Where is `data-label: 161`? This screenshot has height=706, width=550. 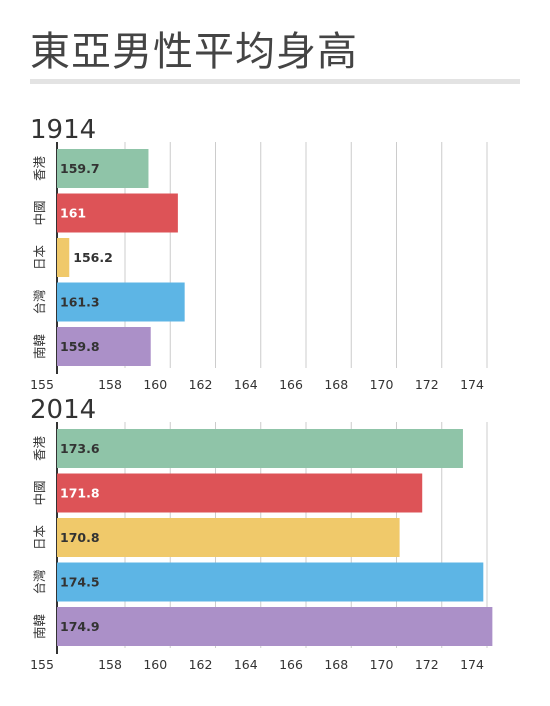
data-label: 161 is located at coordinates (73, 213).